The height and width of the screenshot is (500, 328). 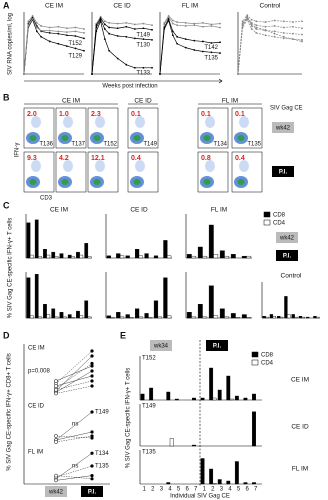 I want to click on chart-title: Control, so click(x=292, y=276).